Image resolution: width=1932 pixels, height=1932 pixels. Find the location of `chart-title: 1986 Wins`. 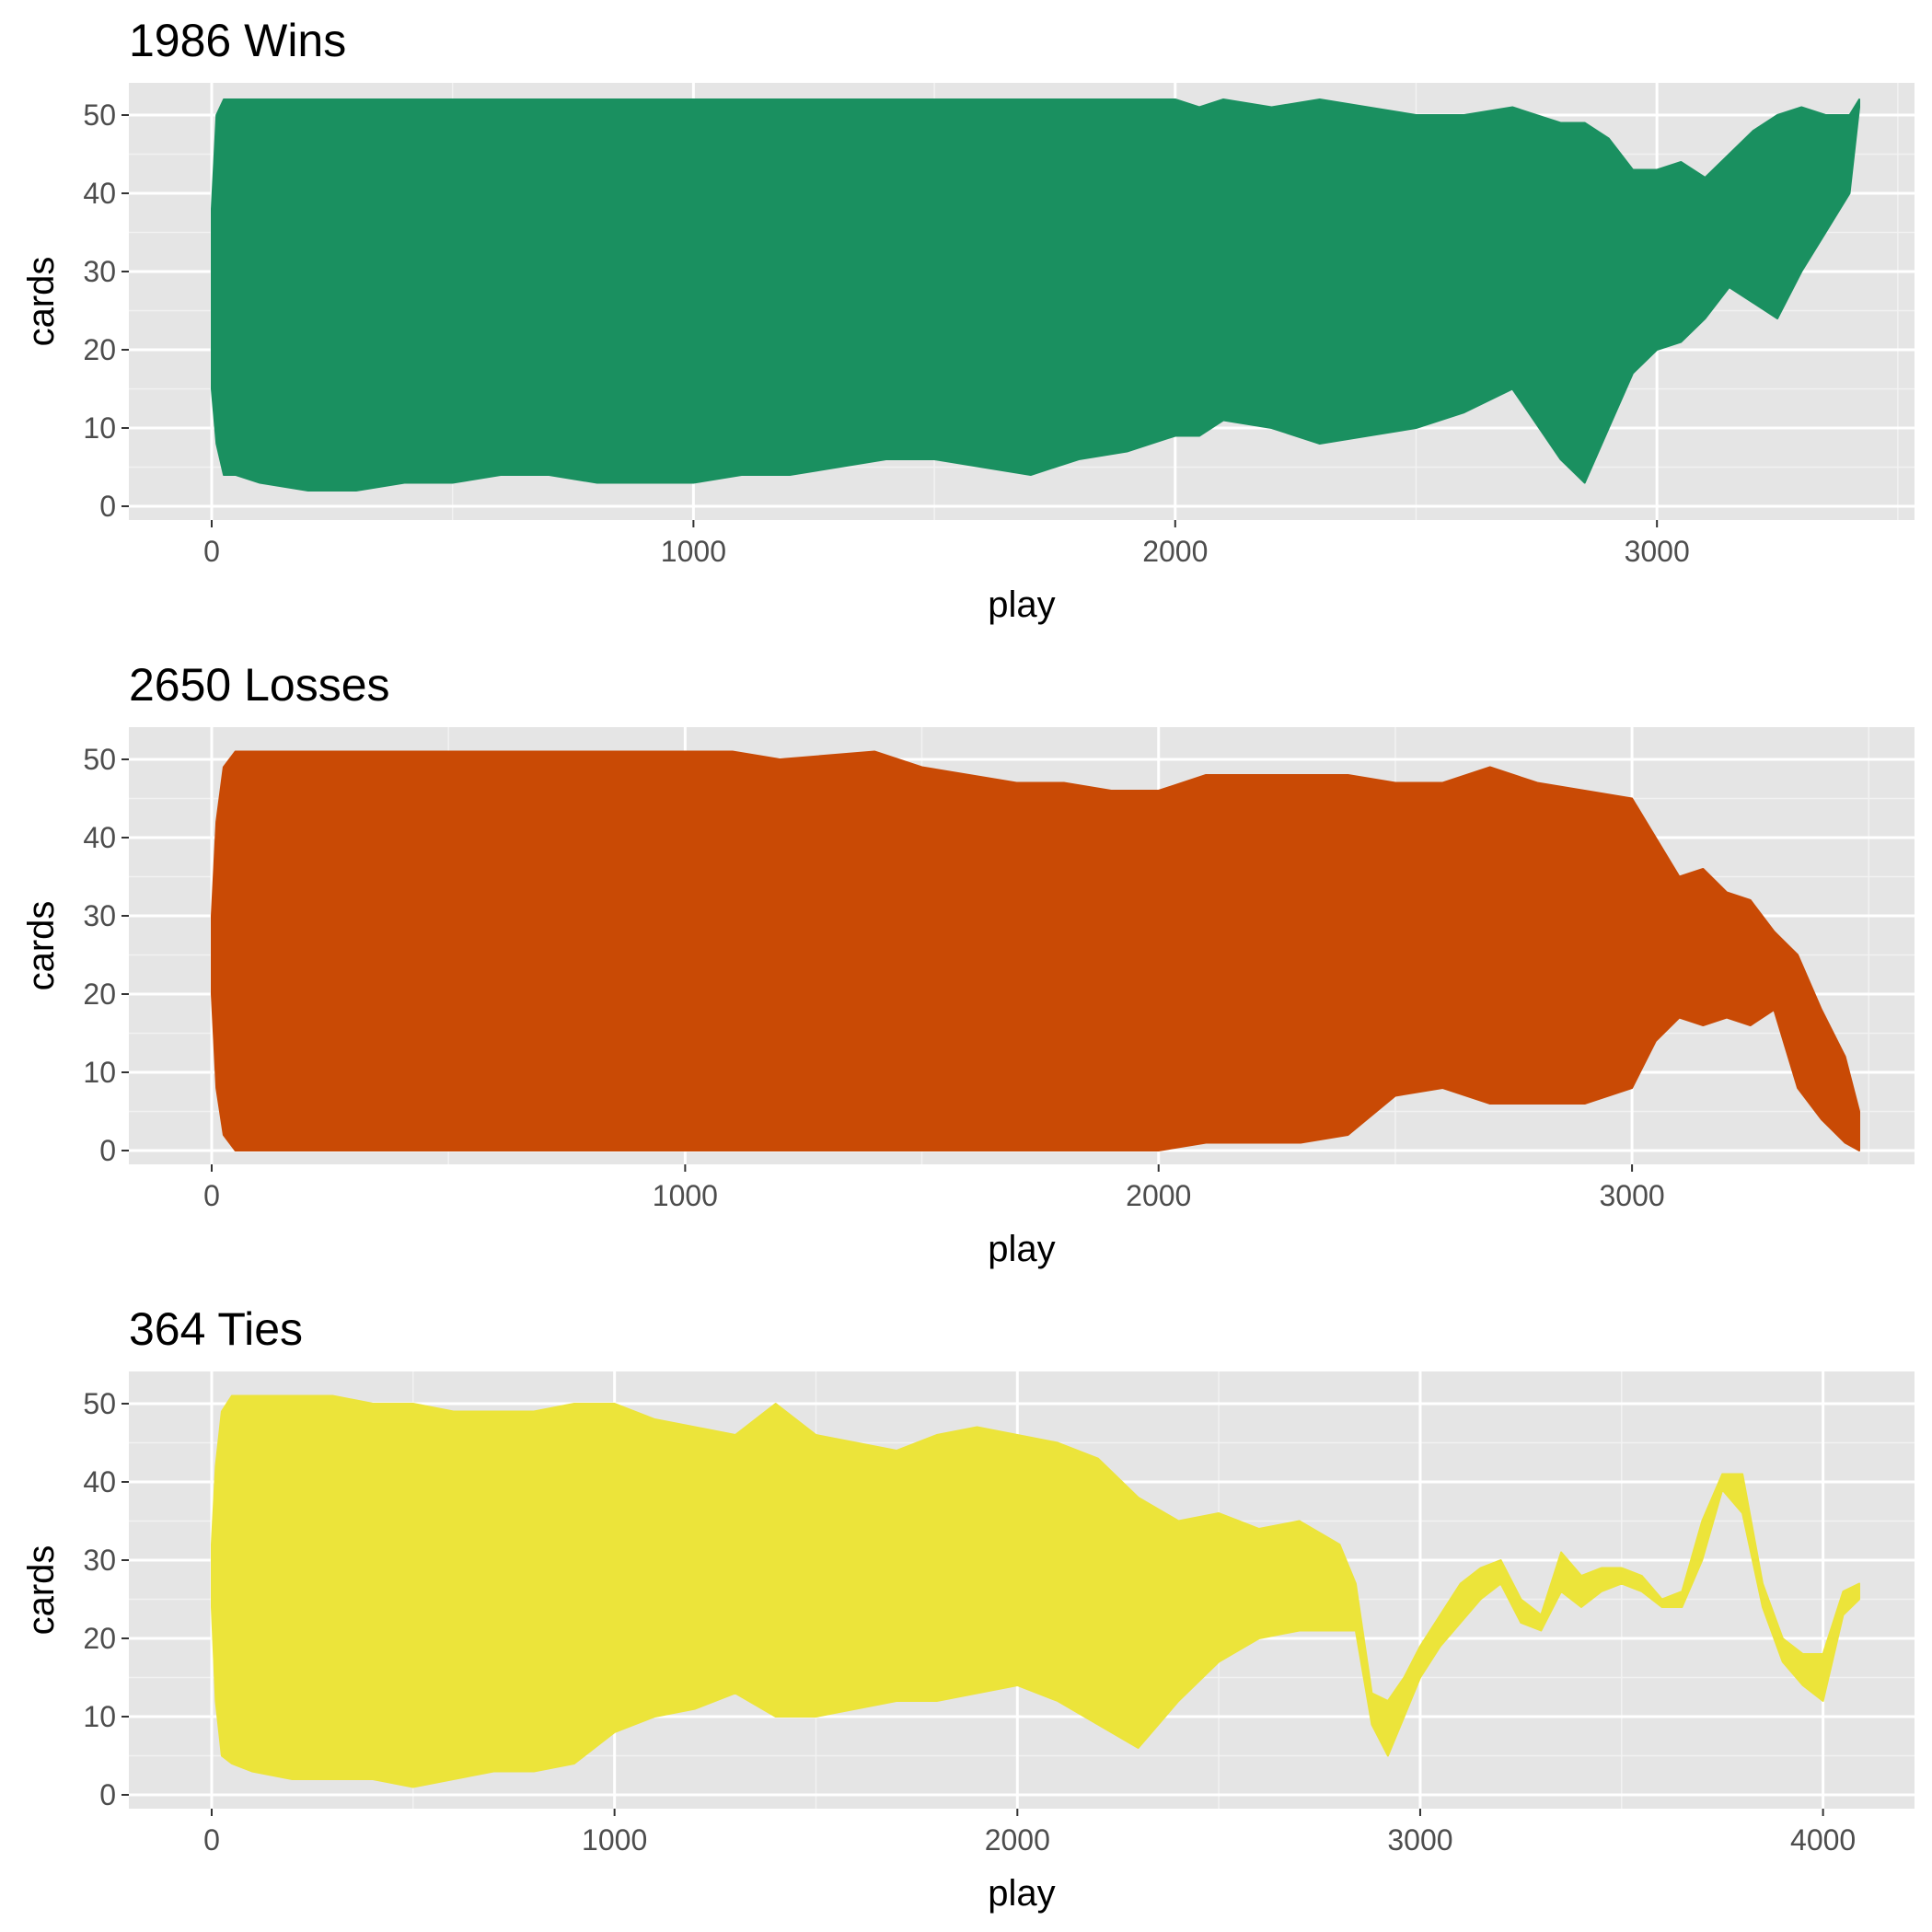

chart-title: 1986 Wins is located at coordinates (238, 40).